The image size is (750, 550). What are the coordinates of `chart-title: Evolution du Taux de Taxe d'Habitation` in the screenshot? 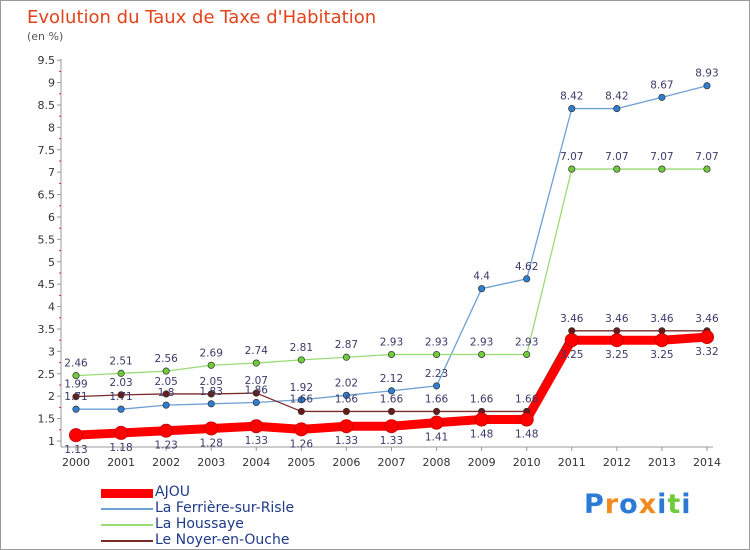 It's located at (202, 17).